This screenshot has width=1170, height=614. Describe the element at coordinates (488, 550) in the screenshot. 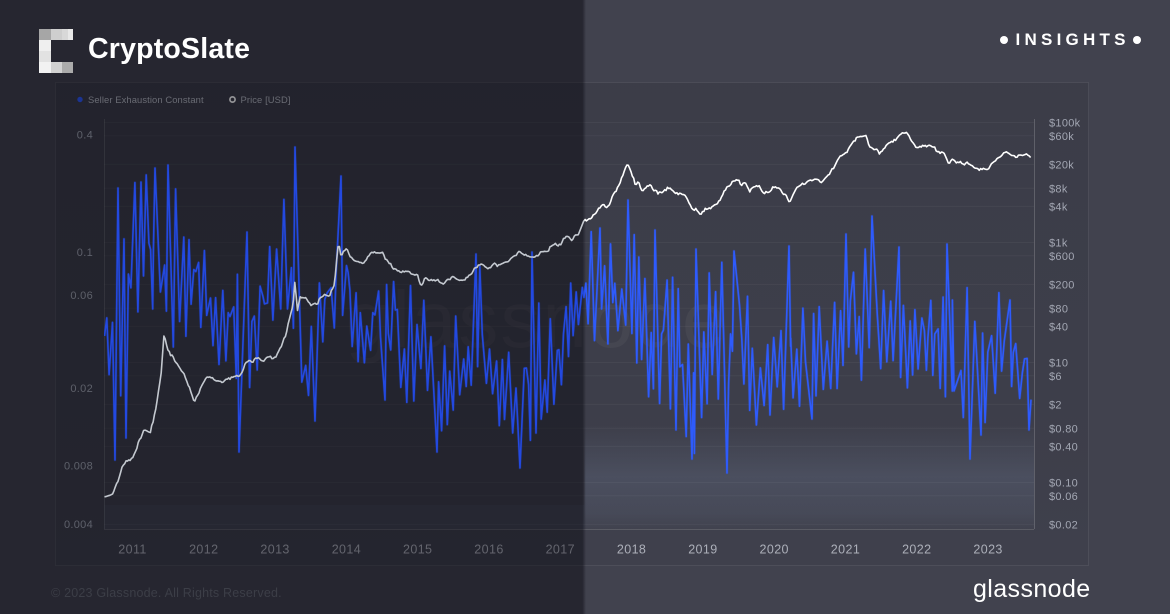

I see `svg-text: 2016` at that location.